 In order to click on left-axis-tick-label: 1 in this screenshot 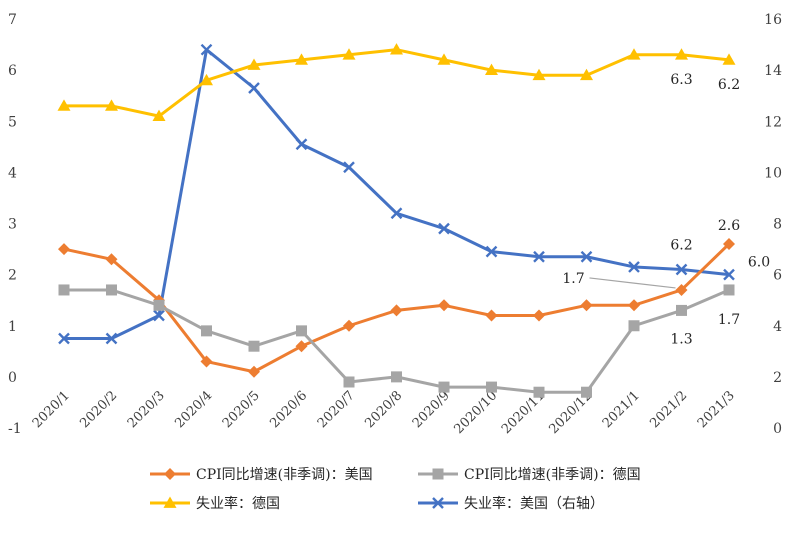, I will do `click(12, 327)`.